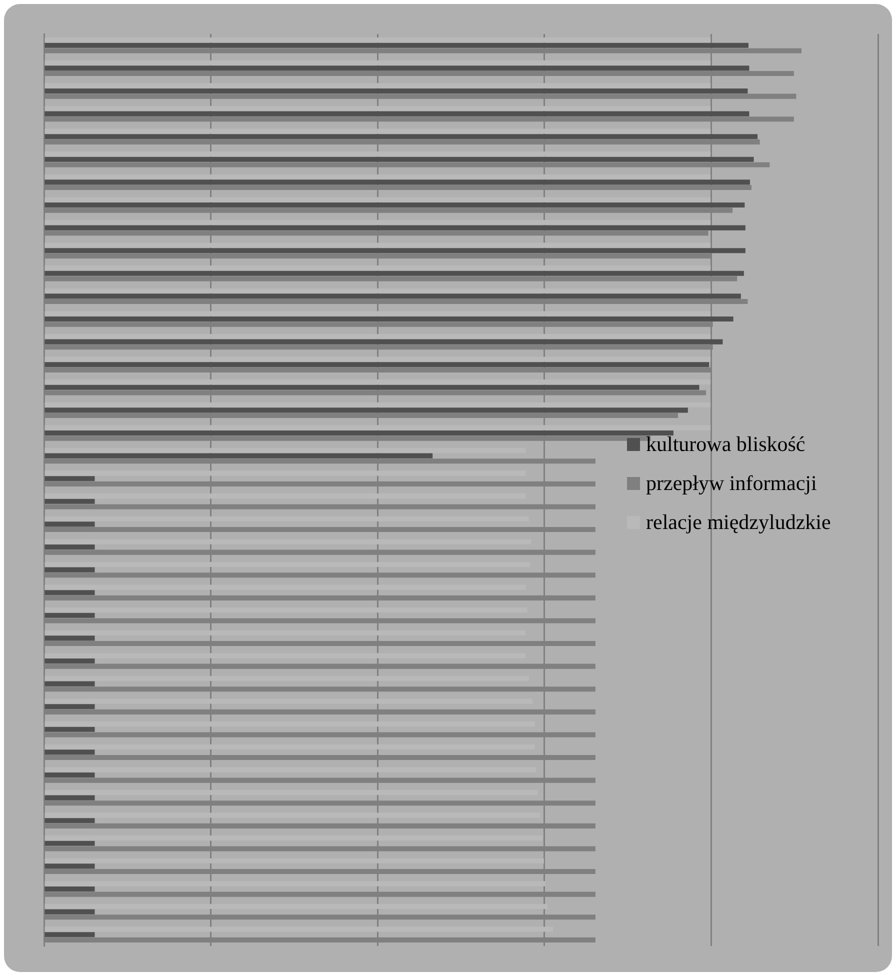 The height and width of the screenshot is (976, 896). What do you see at coordinates (731, 483) in the screenshot?
I see `legend-label: przepływ informacji` at bounding box center [731, 483].